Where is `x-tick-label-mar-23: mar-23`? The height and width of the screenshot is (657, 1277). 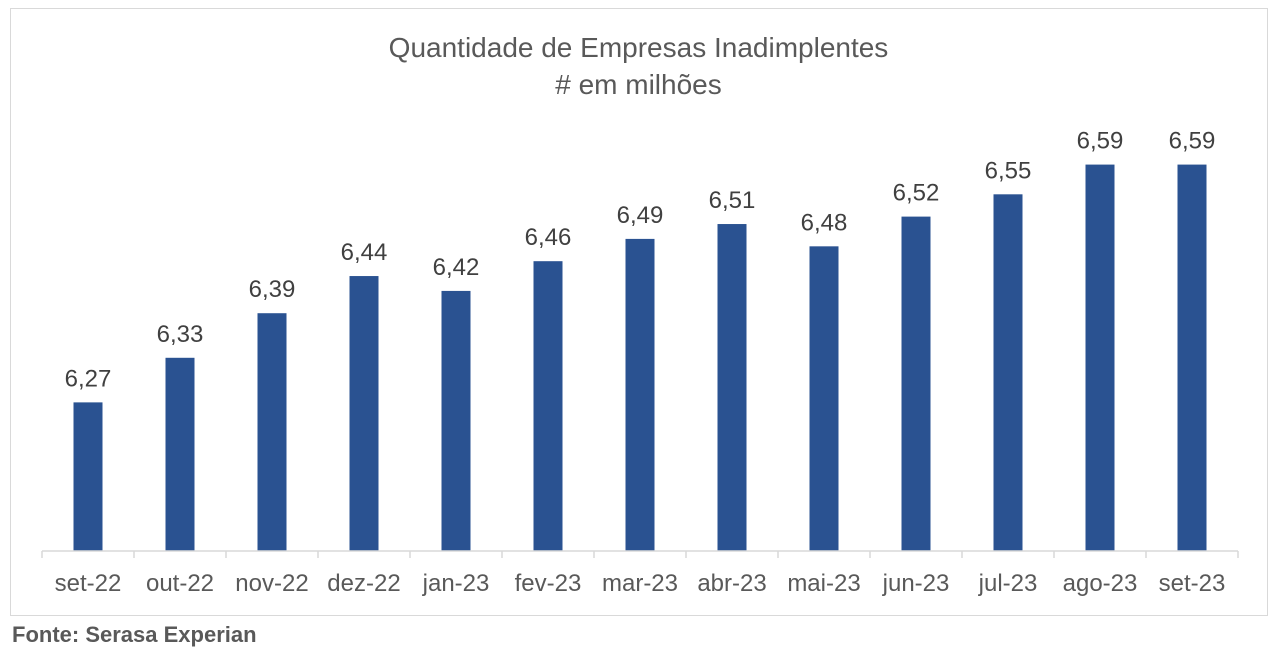
x-tick-label-mar-23: mar-23 is located at coordinates (640, 583).